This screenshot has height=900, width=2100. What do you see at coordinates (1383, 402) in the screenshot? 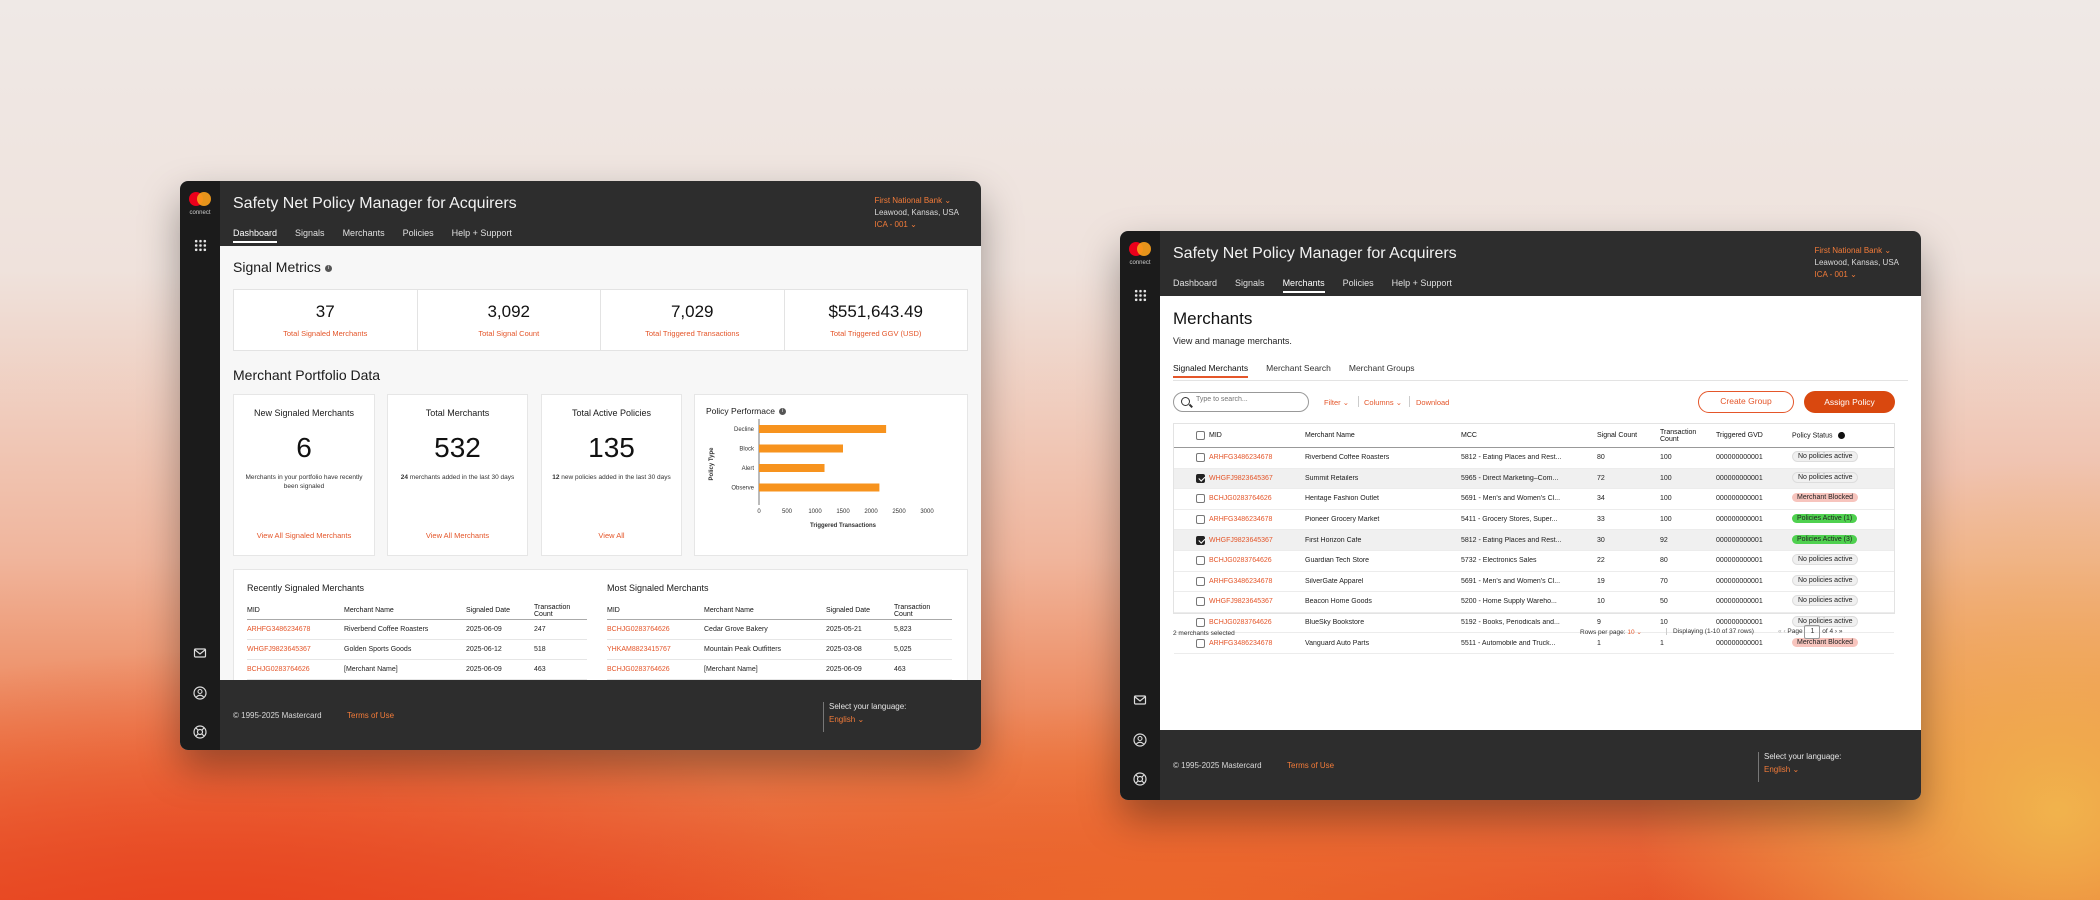
I see `columns-button: Columns ⌄` at bounding box center [1383, 402].